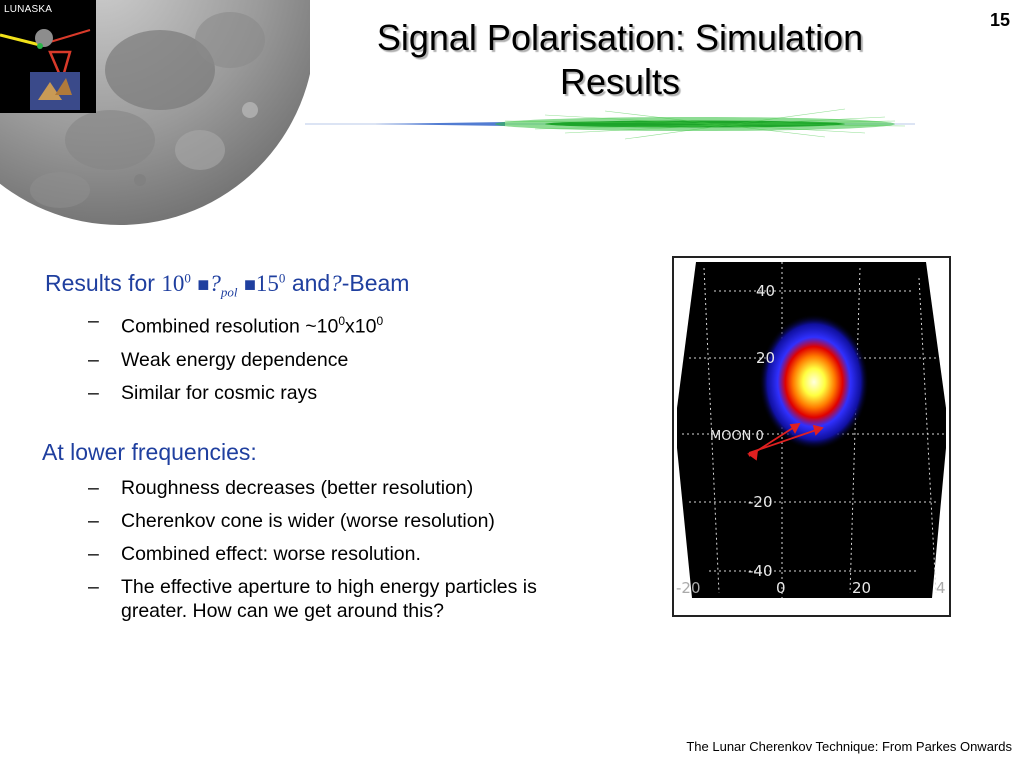 Image resolution: width=1024 pixels, height=768 pixels. What do you see at coordinates (737, 436) in the screenshot?
I see `y-tick-label: MOON 0` at bounding box center [737, 436].